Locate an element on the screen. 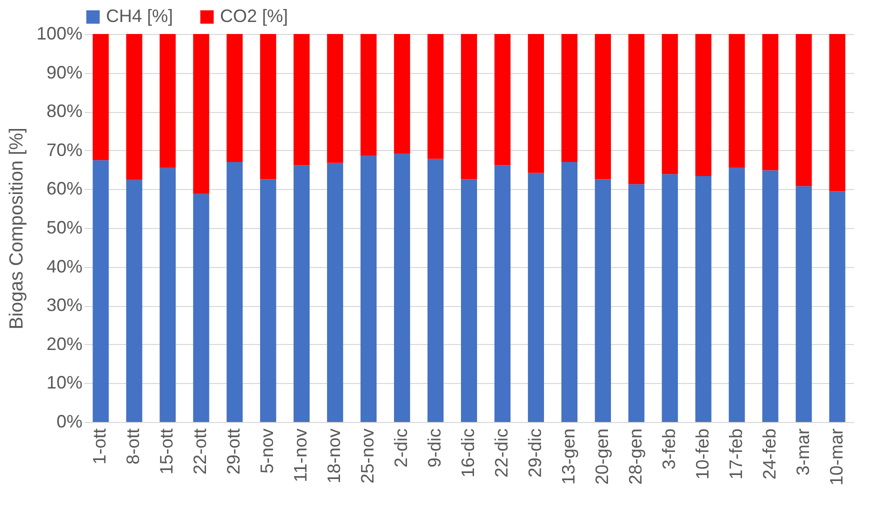 The width and height of the screenshot is (892, 529). x-tick-label: 2-dic is located at coordinates (401, 448).